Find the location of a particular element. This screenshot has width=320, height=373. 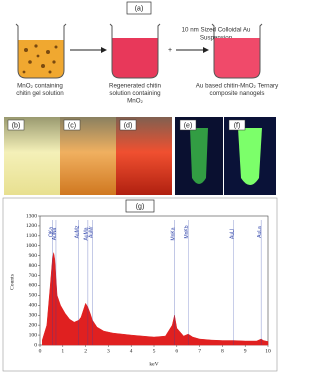

caption: composite nanogels is located at coordinates (236, 93).